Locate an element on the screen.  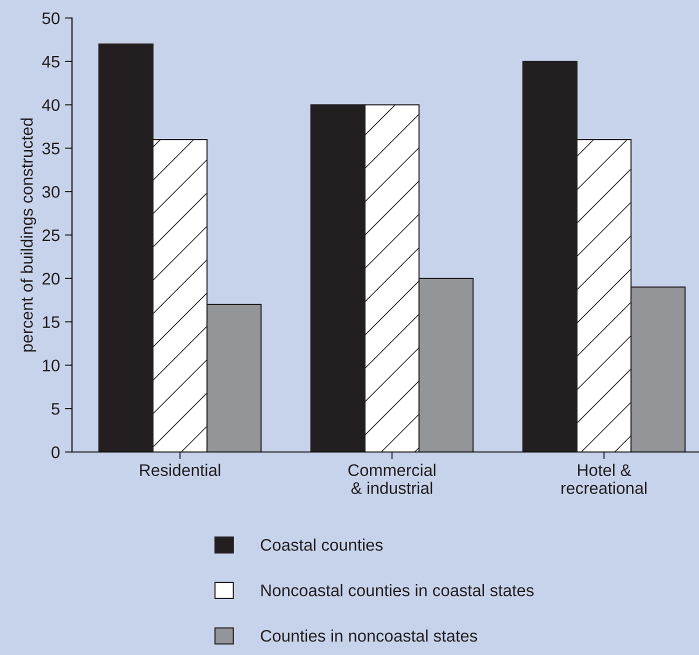
y-tick-label: 0 is located at coordinates (56, 452).